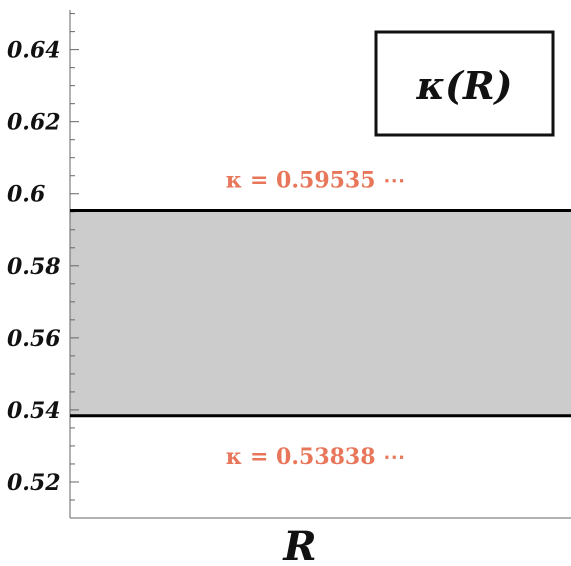  I want to click on y-tick-label: 0.62, so click(34, 123).